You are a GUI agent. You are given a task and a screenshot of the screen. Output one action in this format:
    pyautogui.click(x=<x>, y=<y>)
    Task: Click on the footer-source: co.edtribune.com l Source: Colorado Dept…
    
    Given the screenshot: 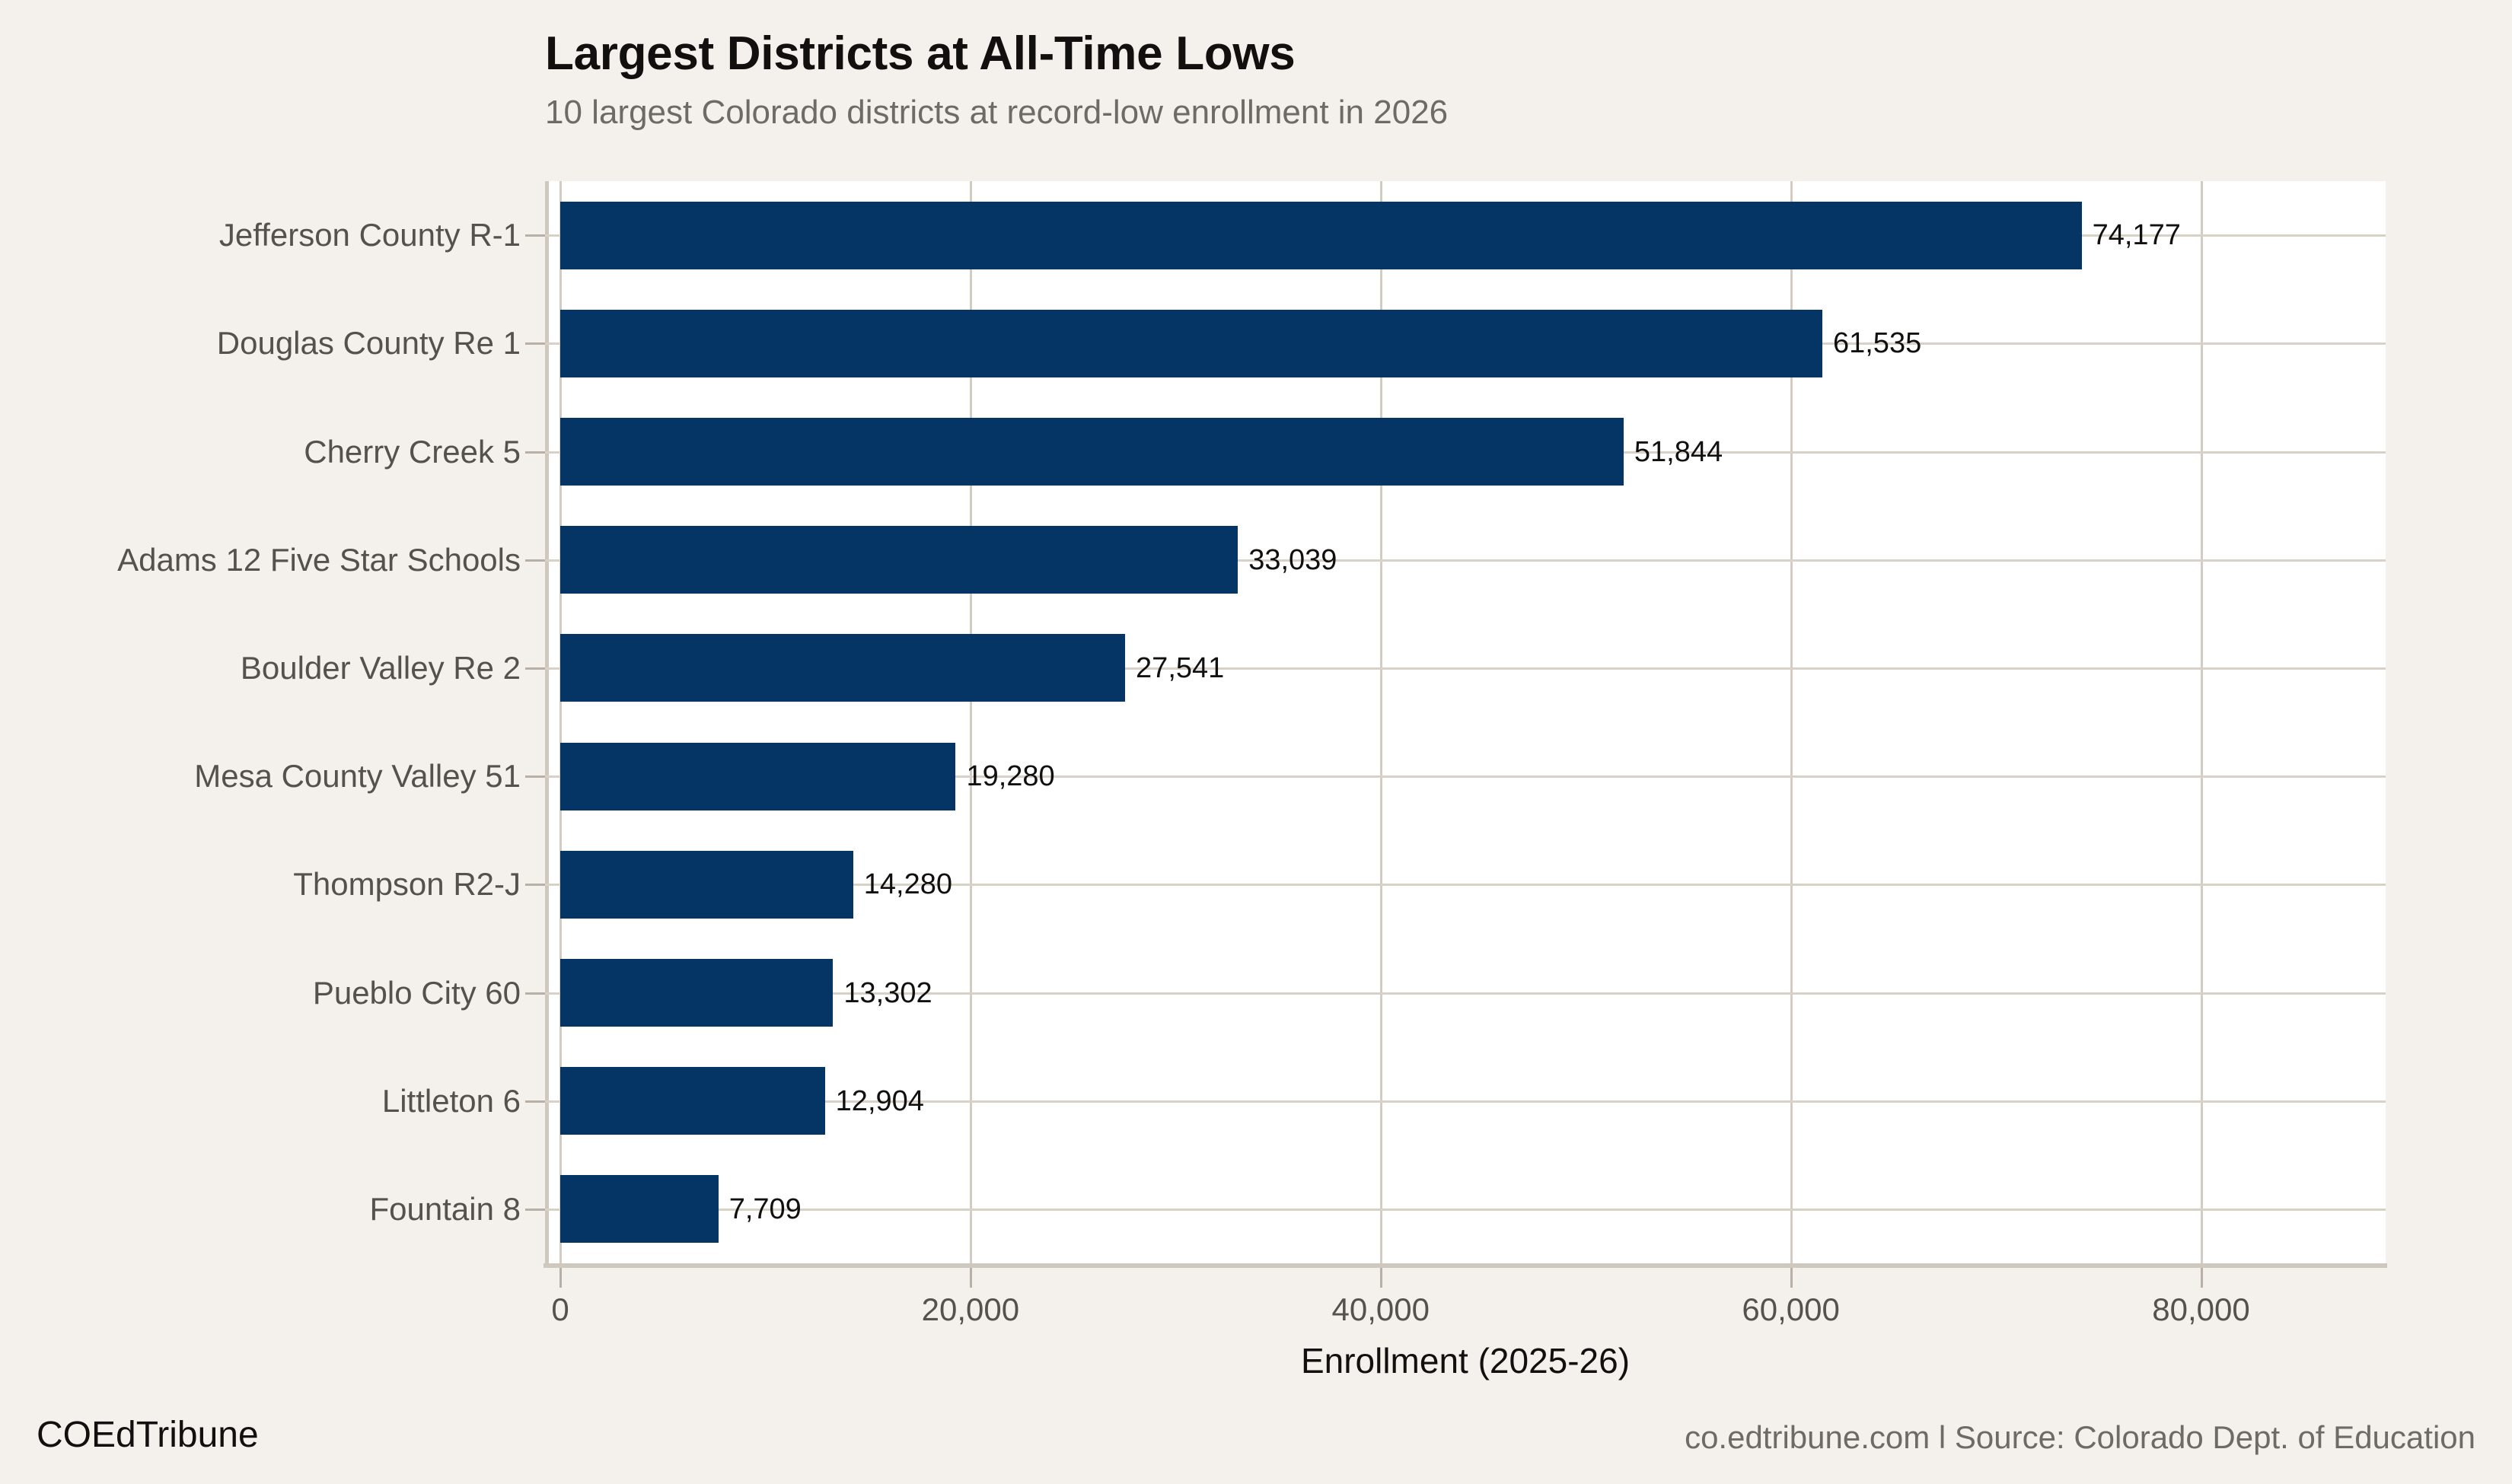 What is the action you would take?
    pyautogui.click(x=2080, y=1437)
    